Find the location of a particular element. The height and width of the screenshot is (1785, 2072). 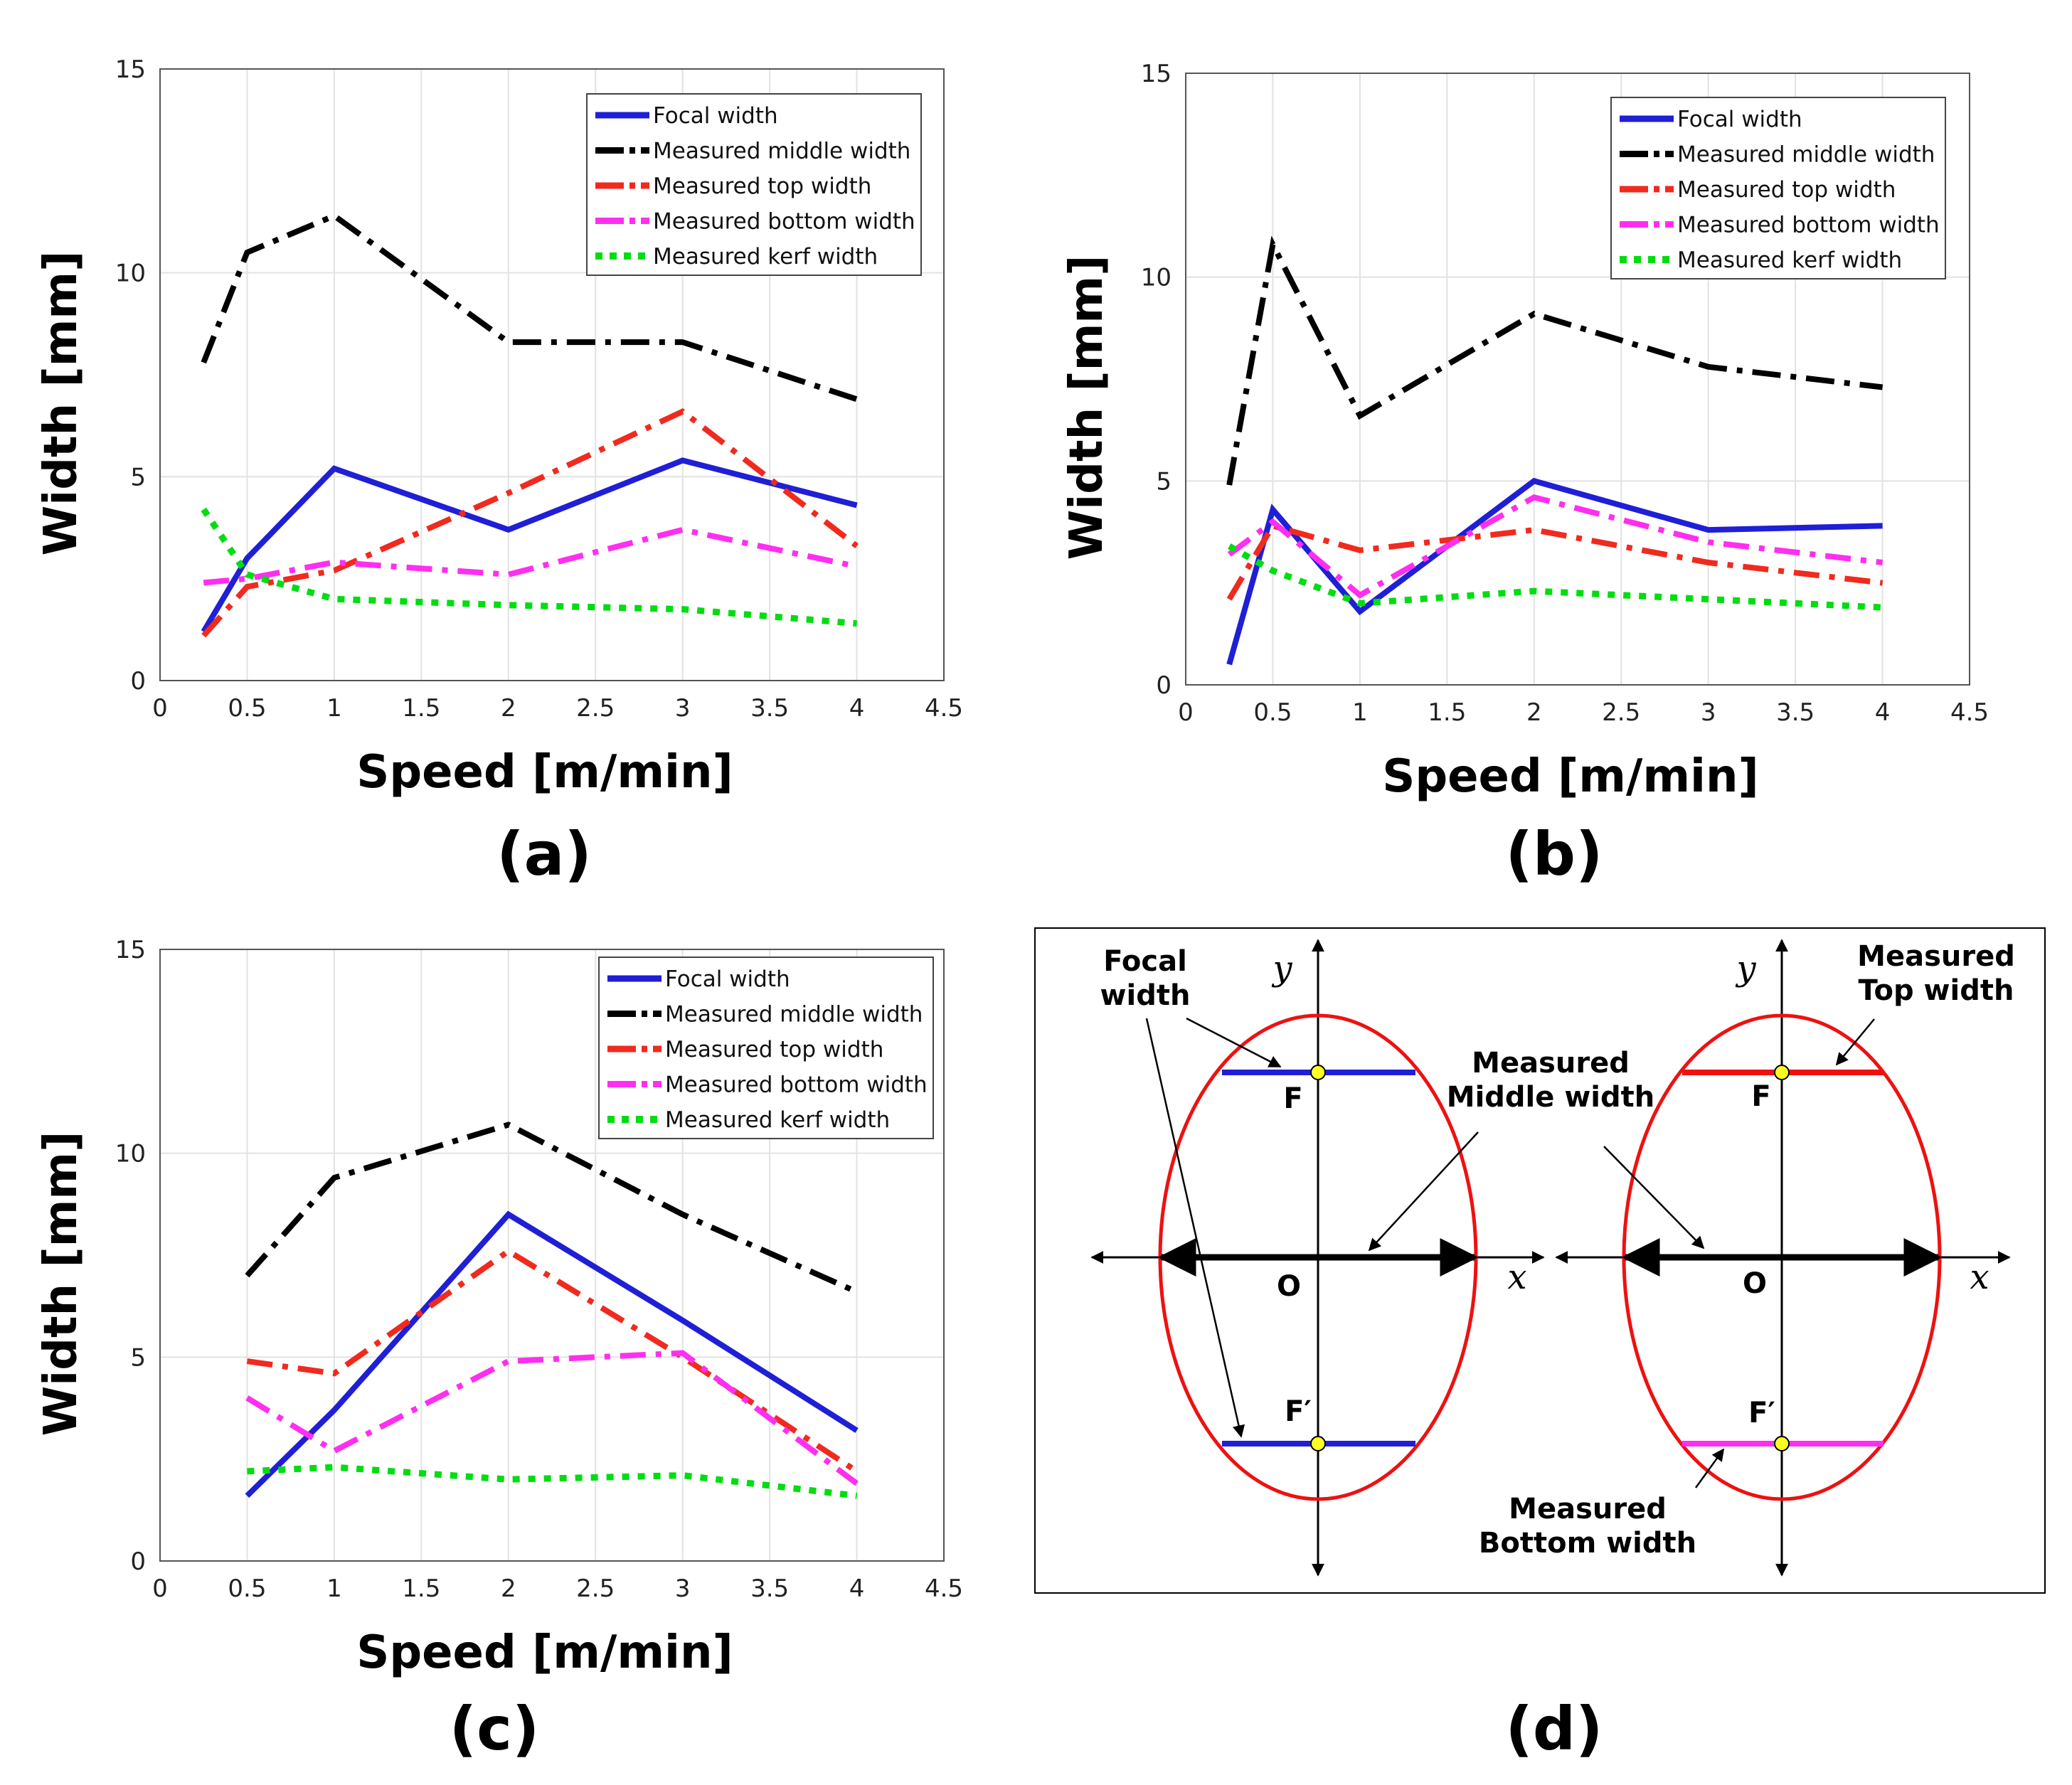

focal-point-f-left is located at coordinates (1318, 1072).